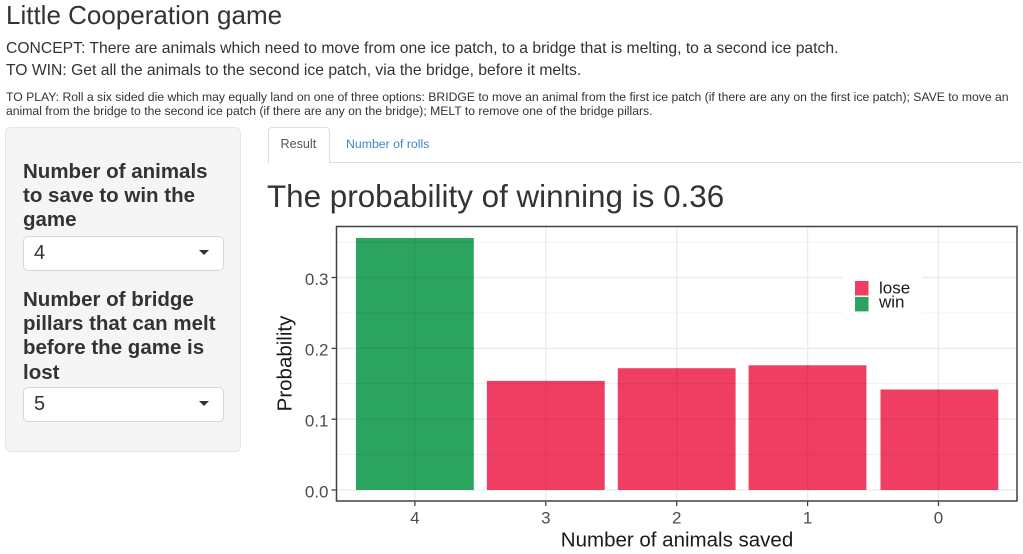 The height and width of the screenshot is (554, 1023). What do you see at coordinates (317, 421) in the screenshot?
I see `svg-text: 0.1` at bounding box center [317, 421].